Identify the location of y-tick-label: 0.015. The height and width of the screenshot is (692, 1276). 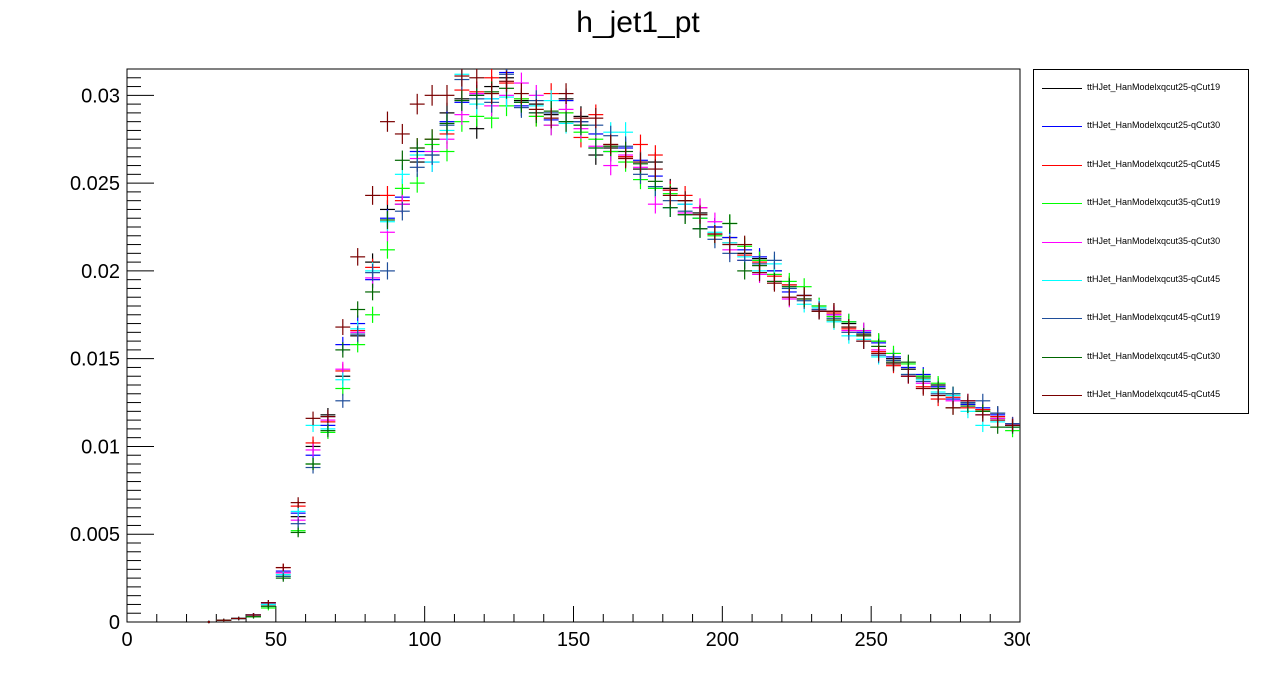
(95, 360).